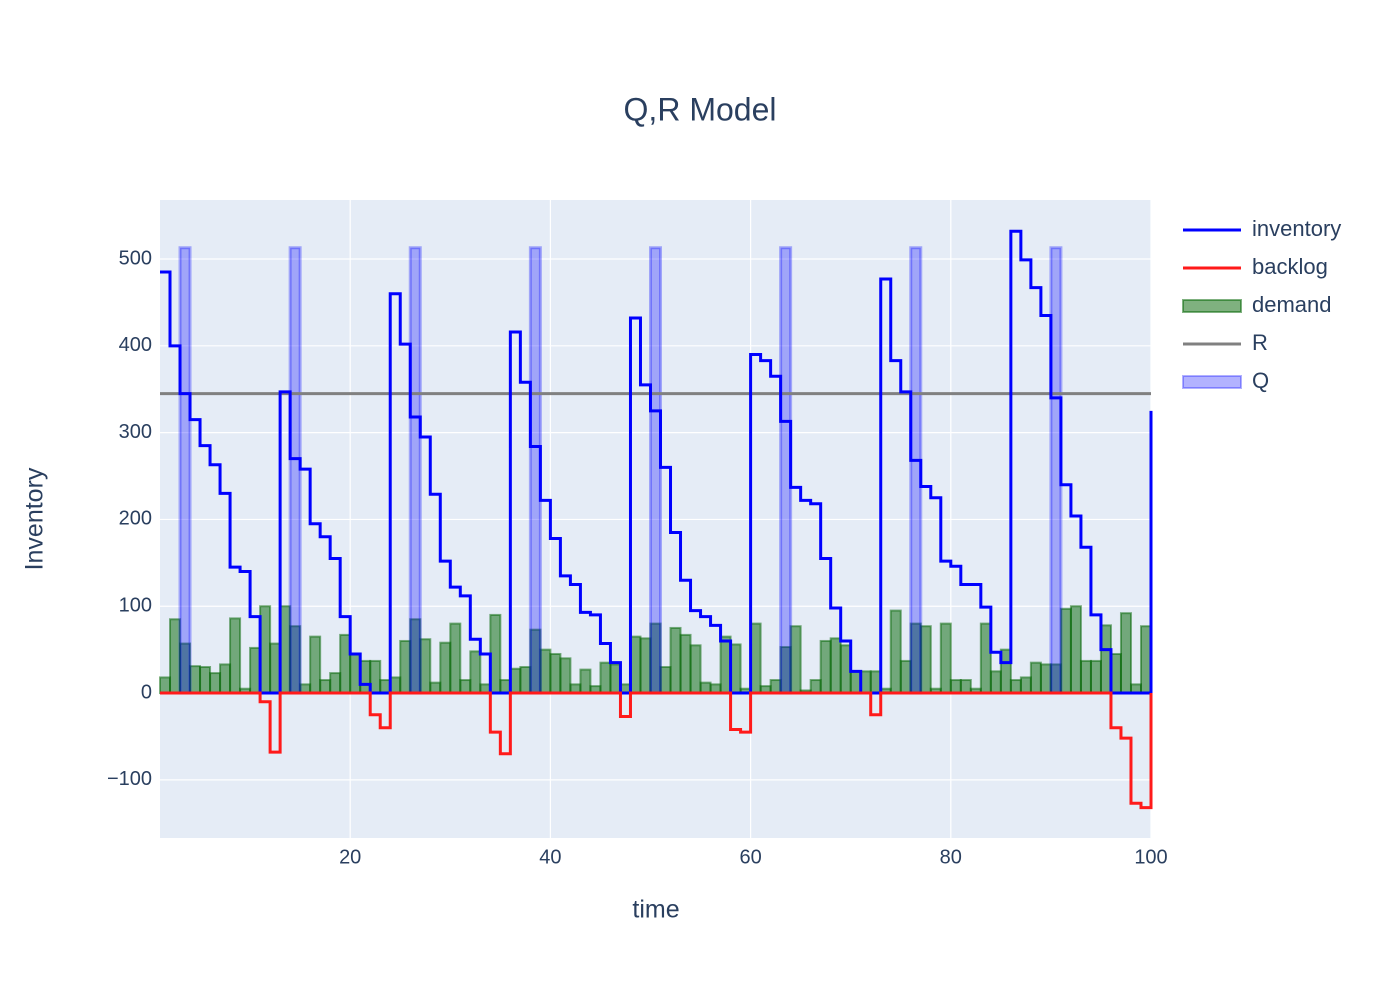 The height and width of the screenshot is (1000, 1400). What do you see at coordinates (1150, 857) in the screenshot?
I see `x-tick-label: 100` at bounding box center [1150, 857].